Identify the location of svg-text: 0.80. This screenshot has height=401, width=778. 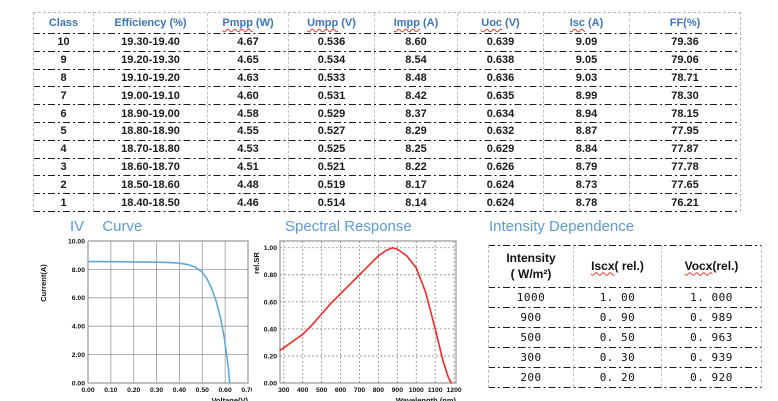
(270, 275).